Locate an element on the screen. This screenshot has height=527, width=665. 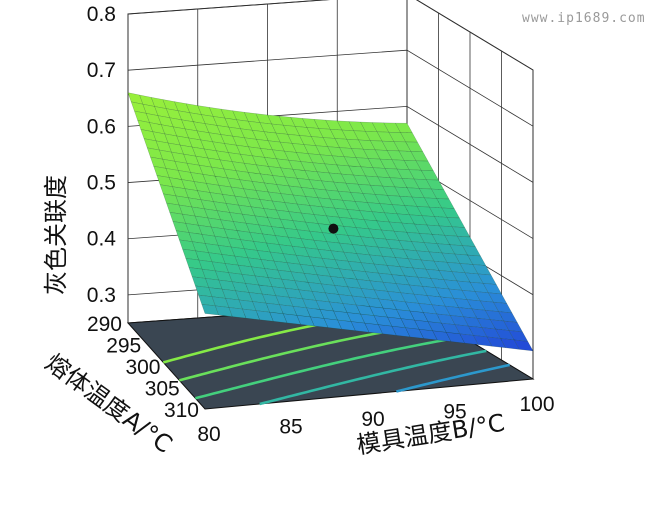
x-tick-label: 80 is located at coordinates (208, 434).